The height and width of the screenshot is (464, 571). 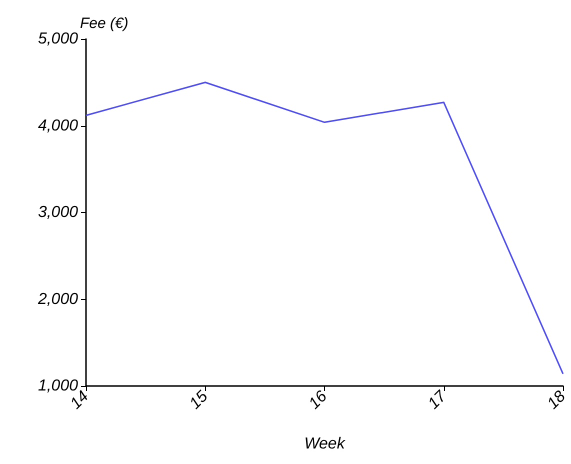 What do you see at coordinates (438, 400) in the screenshot?
I see `x-tick-label: 17` at bounding box center [438, 400].